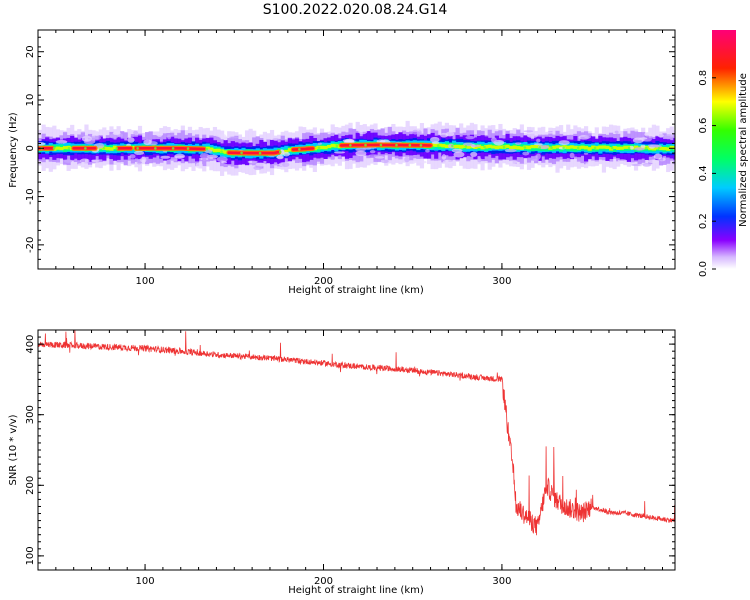  I want to click on colorbar-ticks: 0.0 0.2 0.4 0.6 0.8, so click(707, 173).